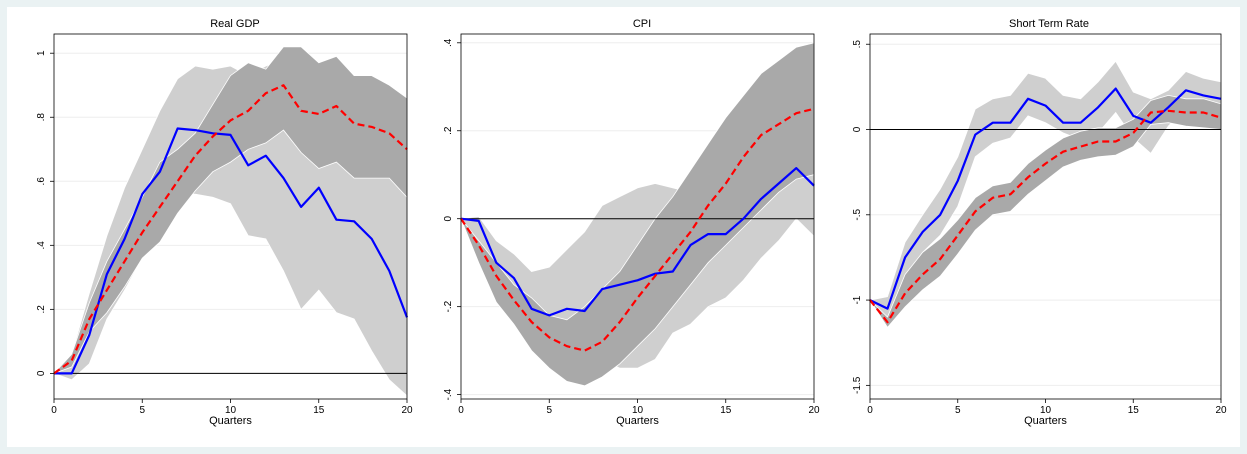 This screenshot has width=1247, height=454. What do you see at coordinates (1045, 216) in the screenshot?
I see `dashed-response-line` at bounding box center [1045, 216].